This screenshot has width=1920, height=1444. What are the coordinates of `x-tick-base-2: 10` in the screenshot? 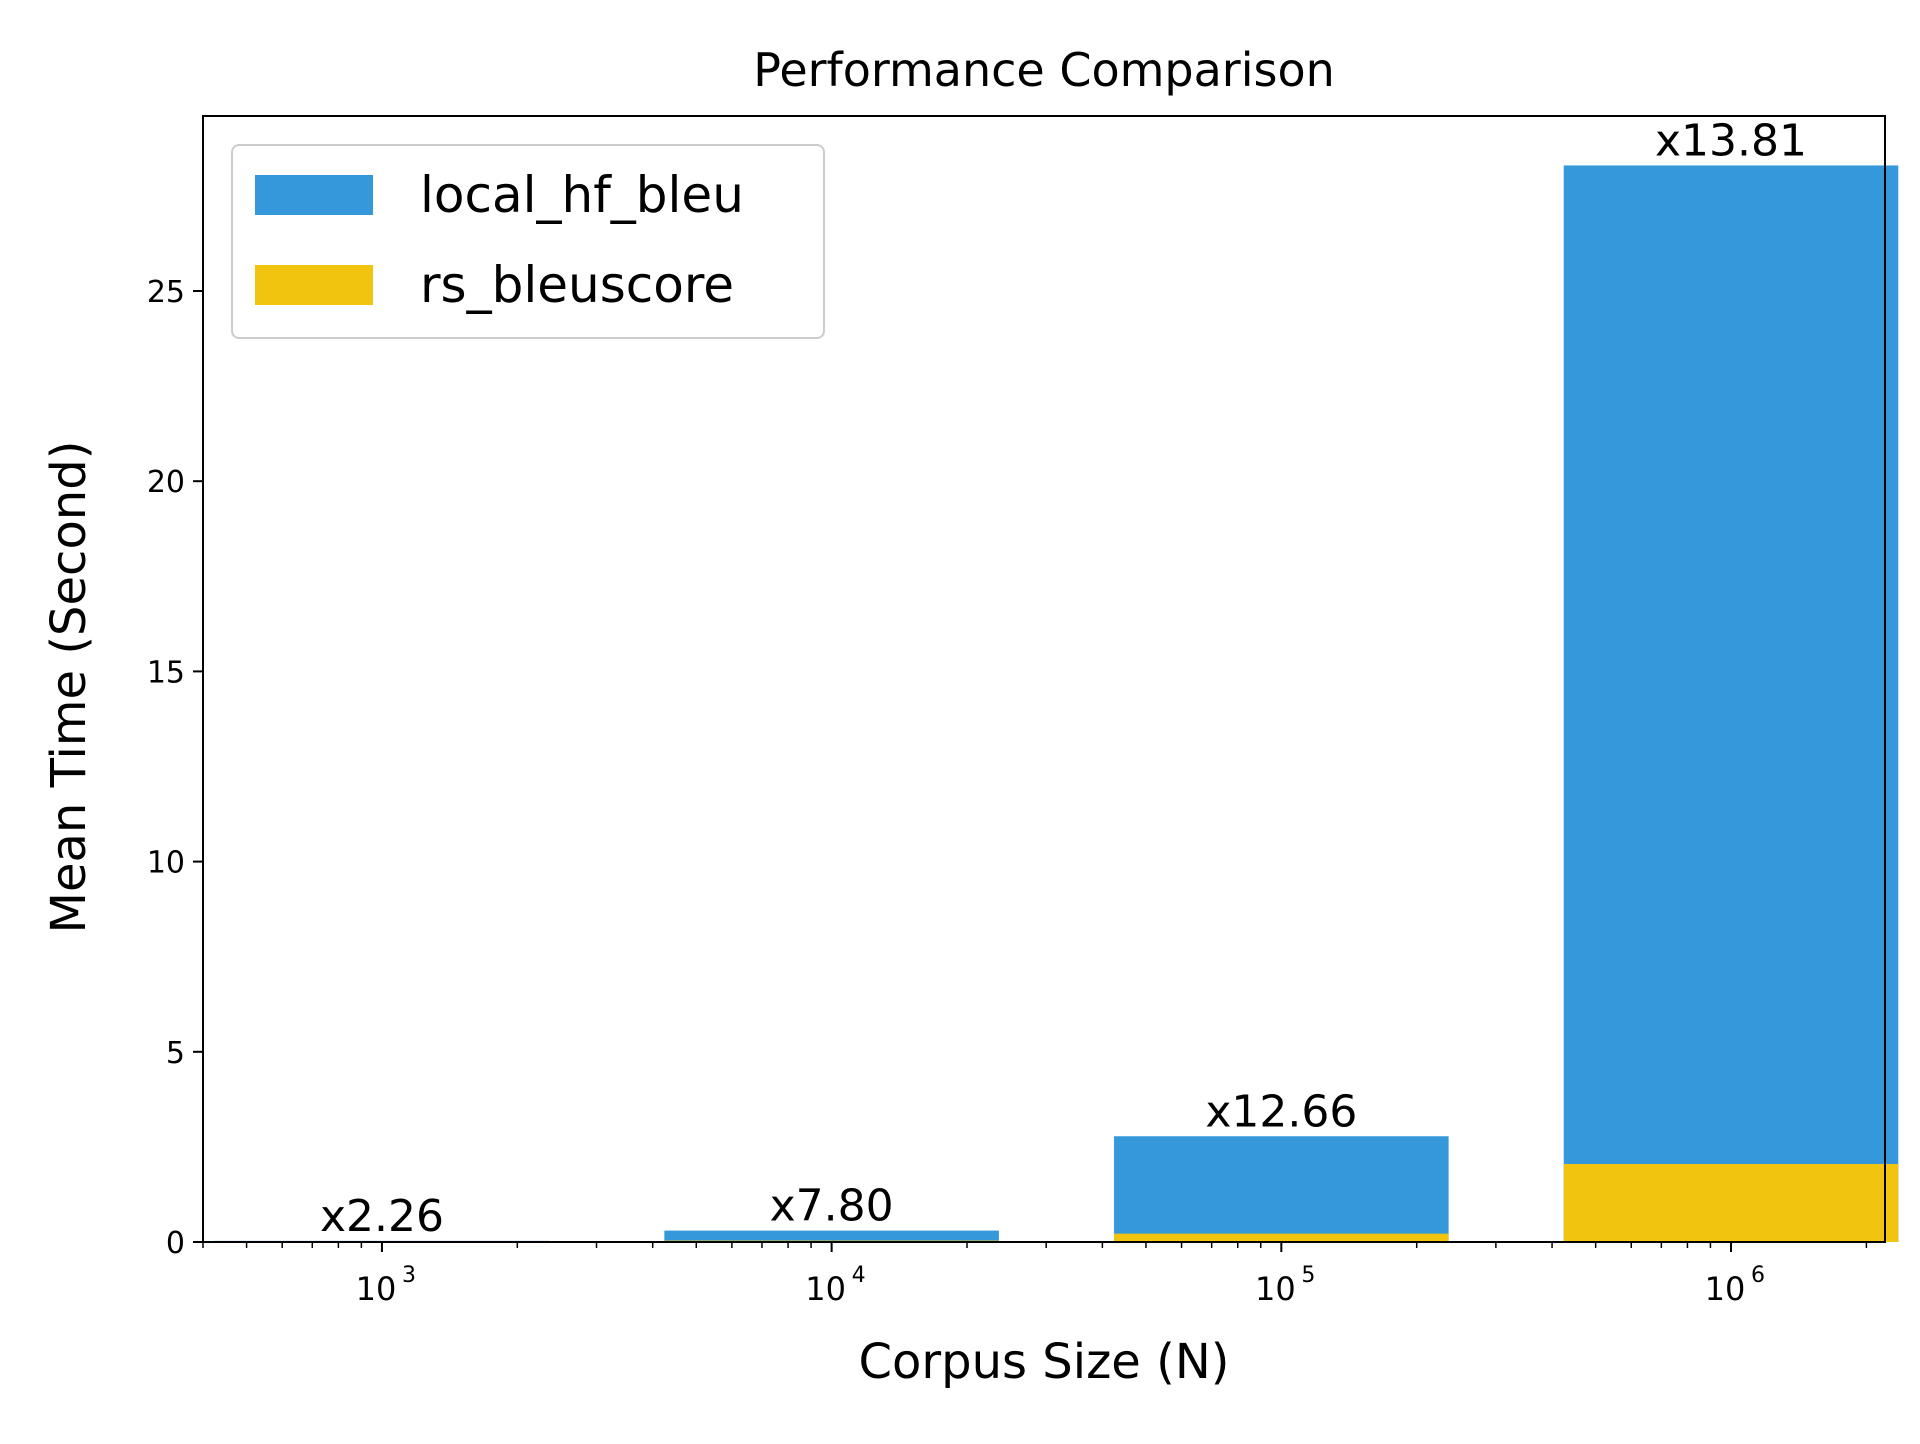 It's located at (1275, 1289).